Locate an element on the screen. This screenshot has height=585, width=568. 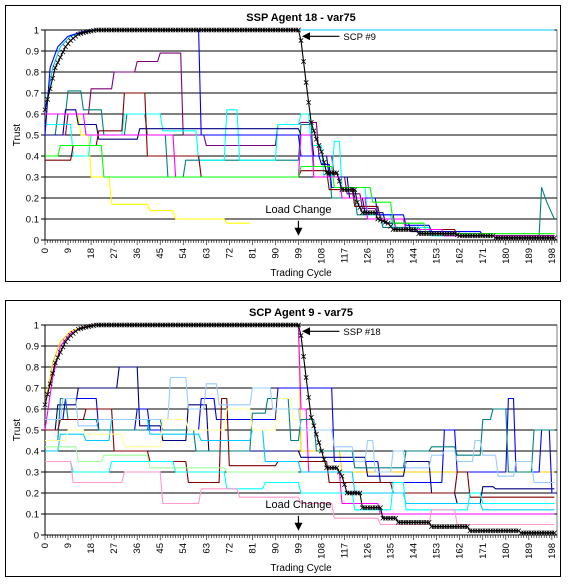
x-axis-label: Trading Cycle is located at coordinates (301, 568).